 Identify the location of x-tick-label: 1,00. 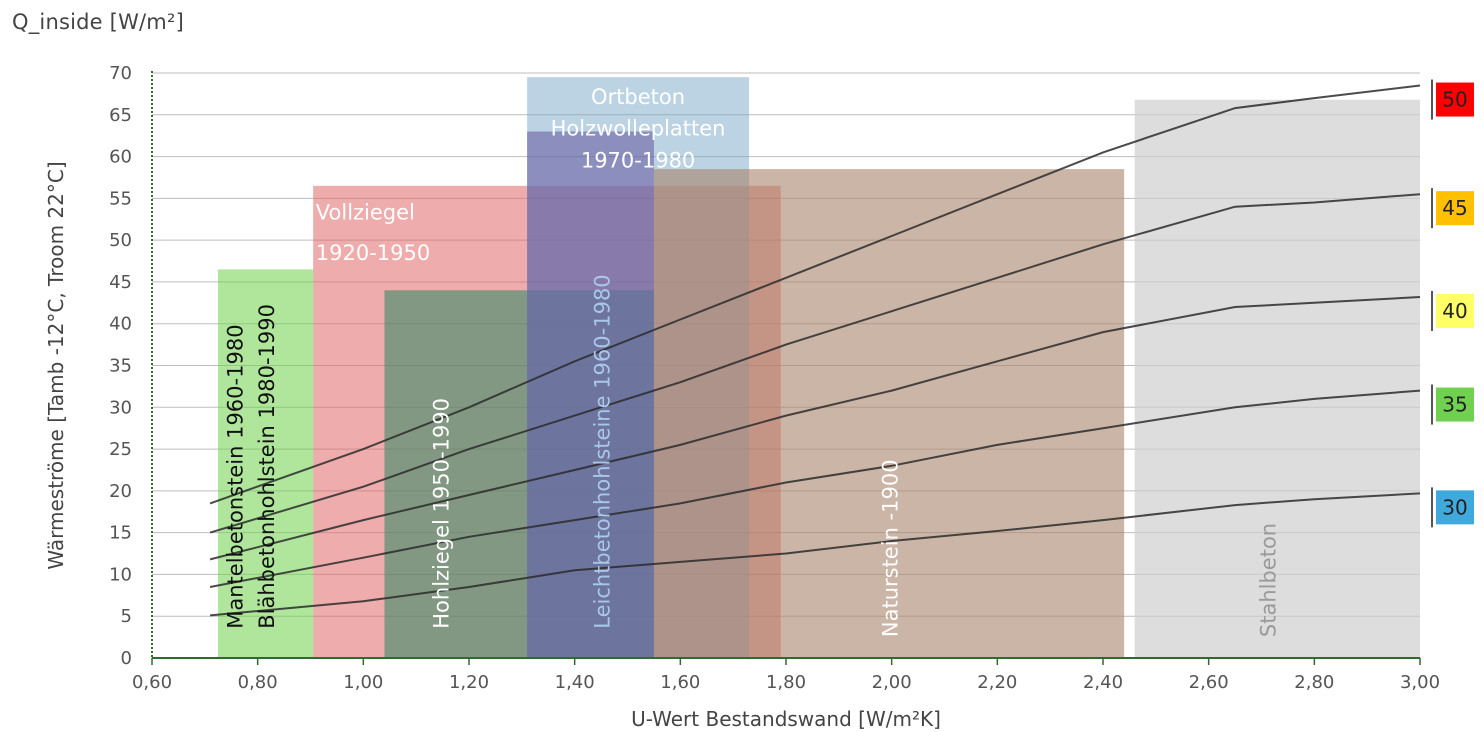
(363, 682).